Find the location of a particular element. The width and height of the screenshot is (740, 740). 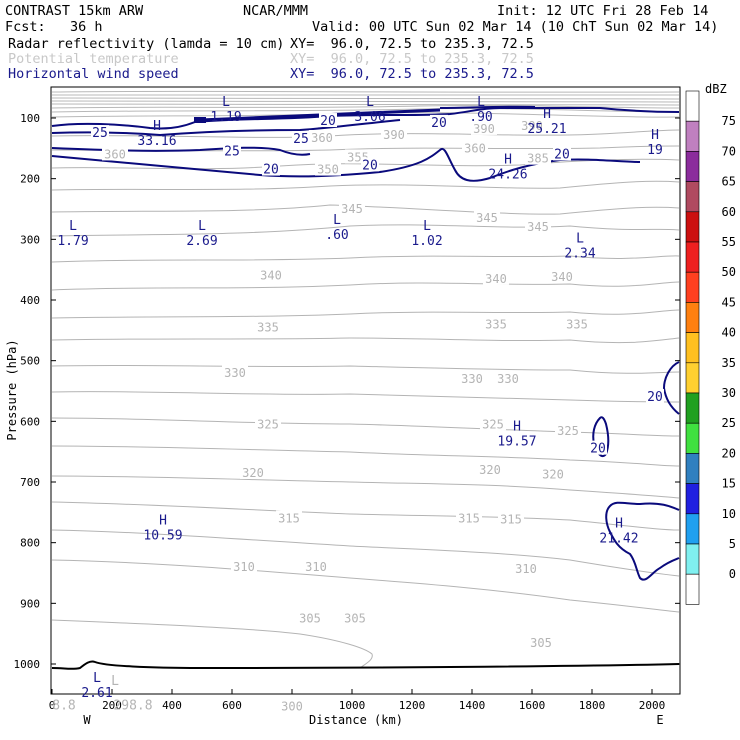

theta-label: 325 is located at coordinates (568, 431).